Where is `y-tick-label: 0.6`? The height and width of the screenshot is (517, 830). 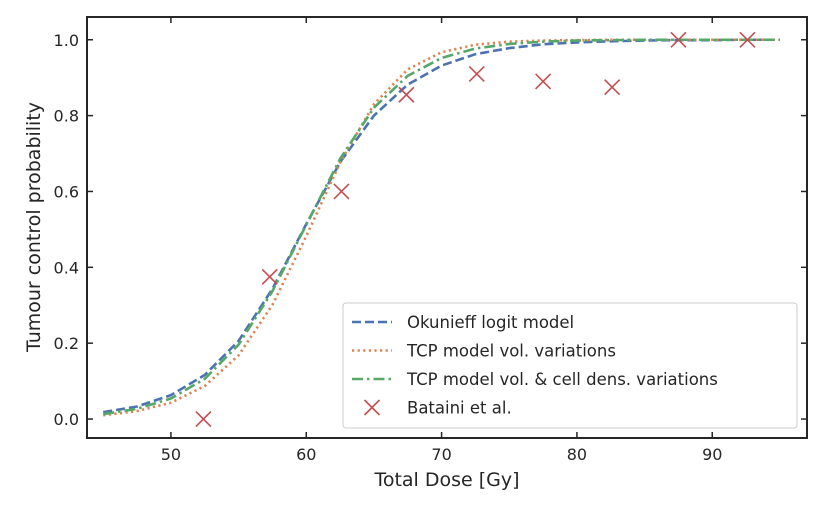 y-tick-label: 0.6 is located at coordinates (66, 191).